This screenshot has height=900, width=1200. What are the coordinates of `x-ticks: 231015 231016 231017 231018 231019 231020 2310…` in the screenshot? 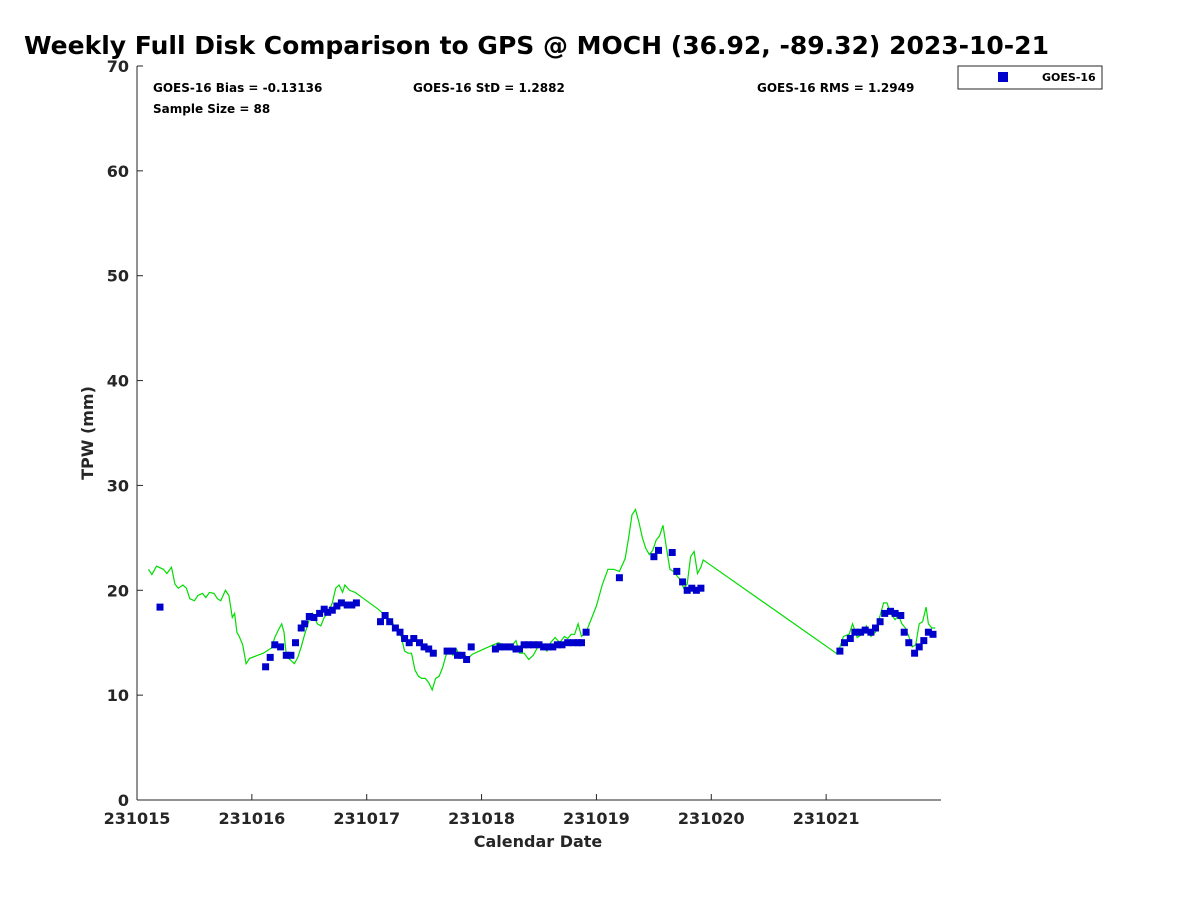 It's located at (482, 811).